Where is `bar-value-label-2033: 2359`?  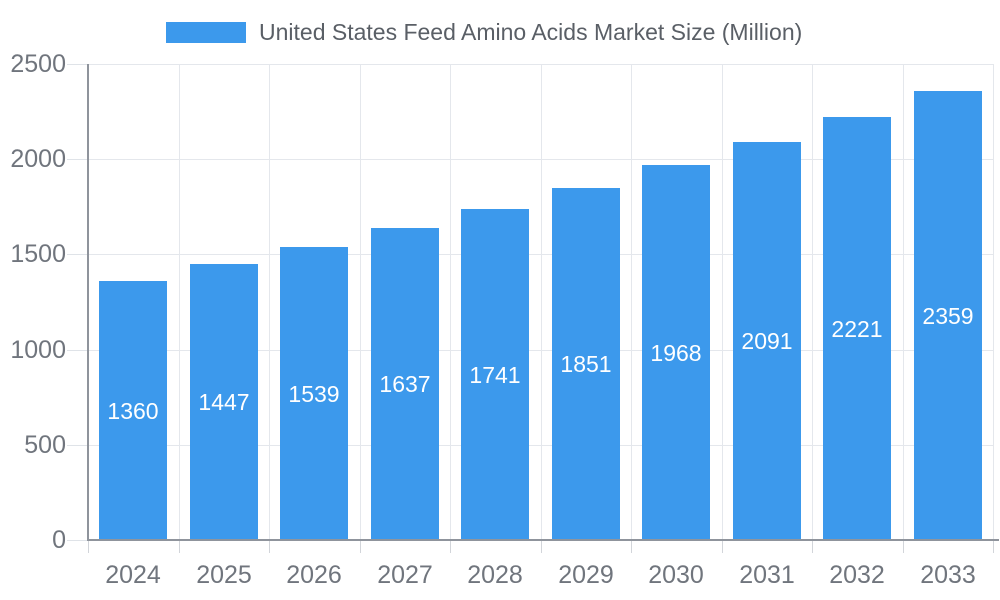
bar-value-label-2033: 2359 is located at coordinates (948, 316).